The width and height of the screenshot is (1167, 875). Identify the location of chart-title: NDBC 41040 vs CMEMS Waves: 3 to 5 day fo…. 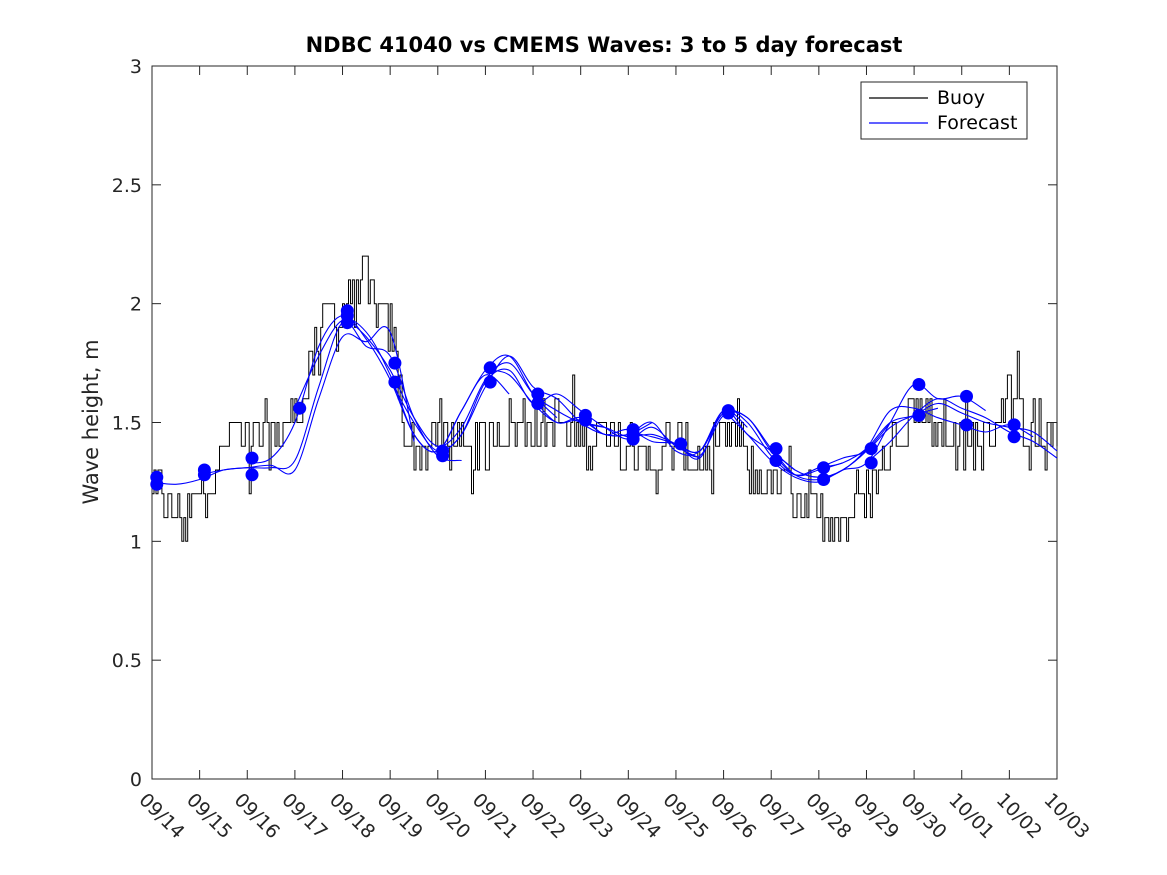
(604, 45).